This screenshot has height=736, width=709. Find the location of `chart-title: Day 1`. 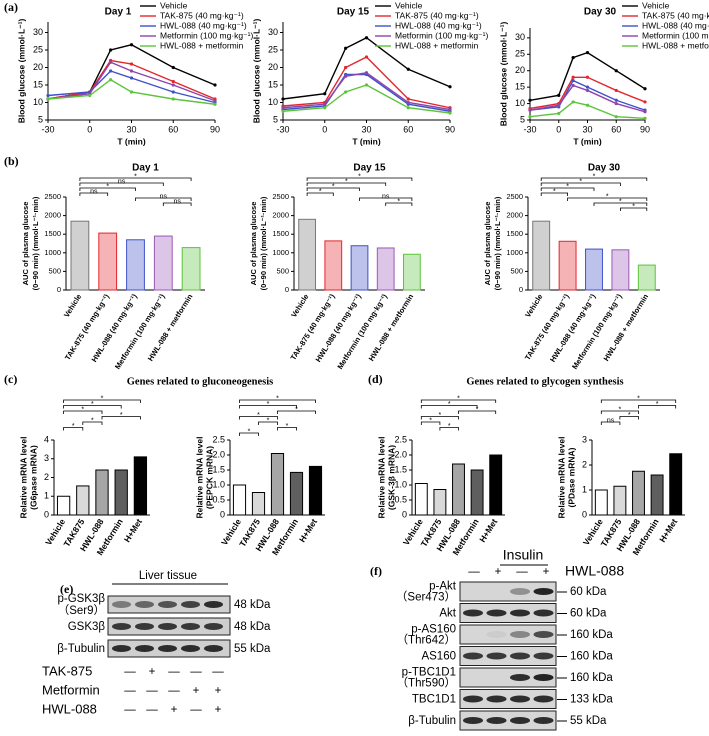

chart-title: Day 1 is located at coordinates (118, 12).